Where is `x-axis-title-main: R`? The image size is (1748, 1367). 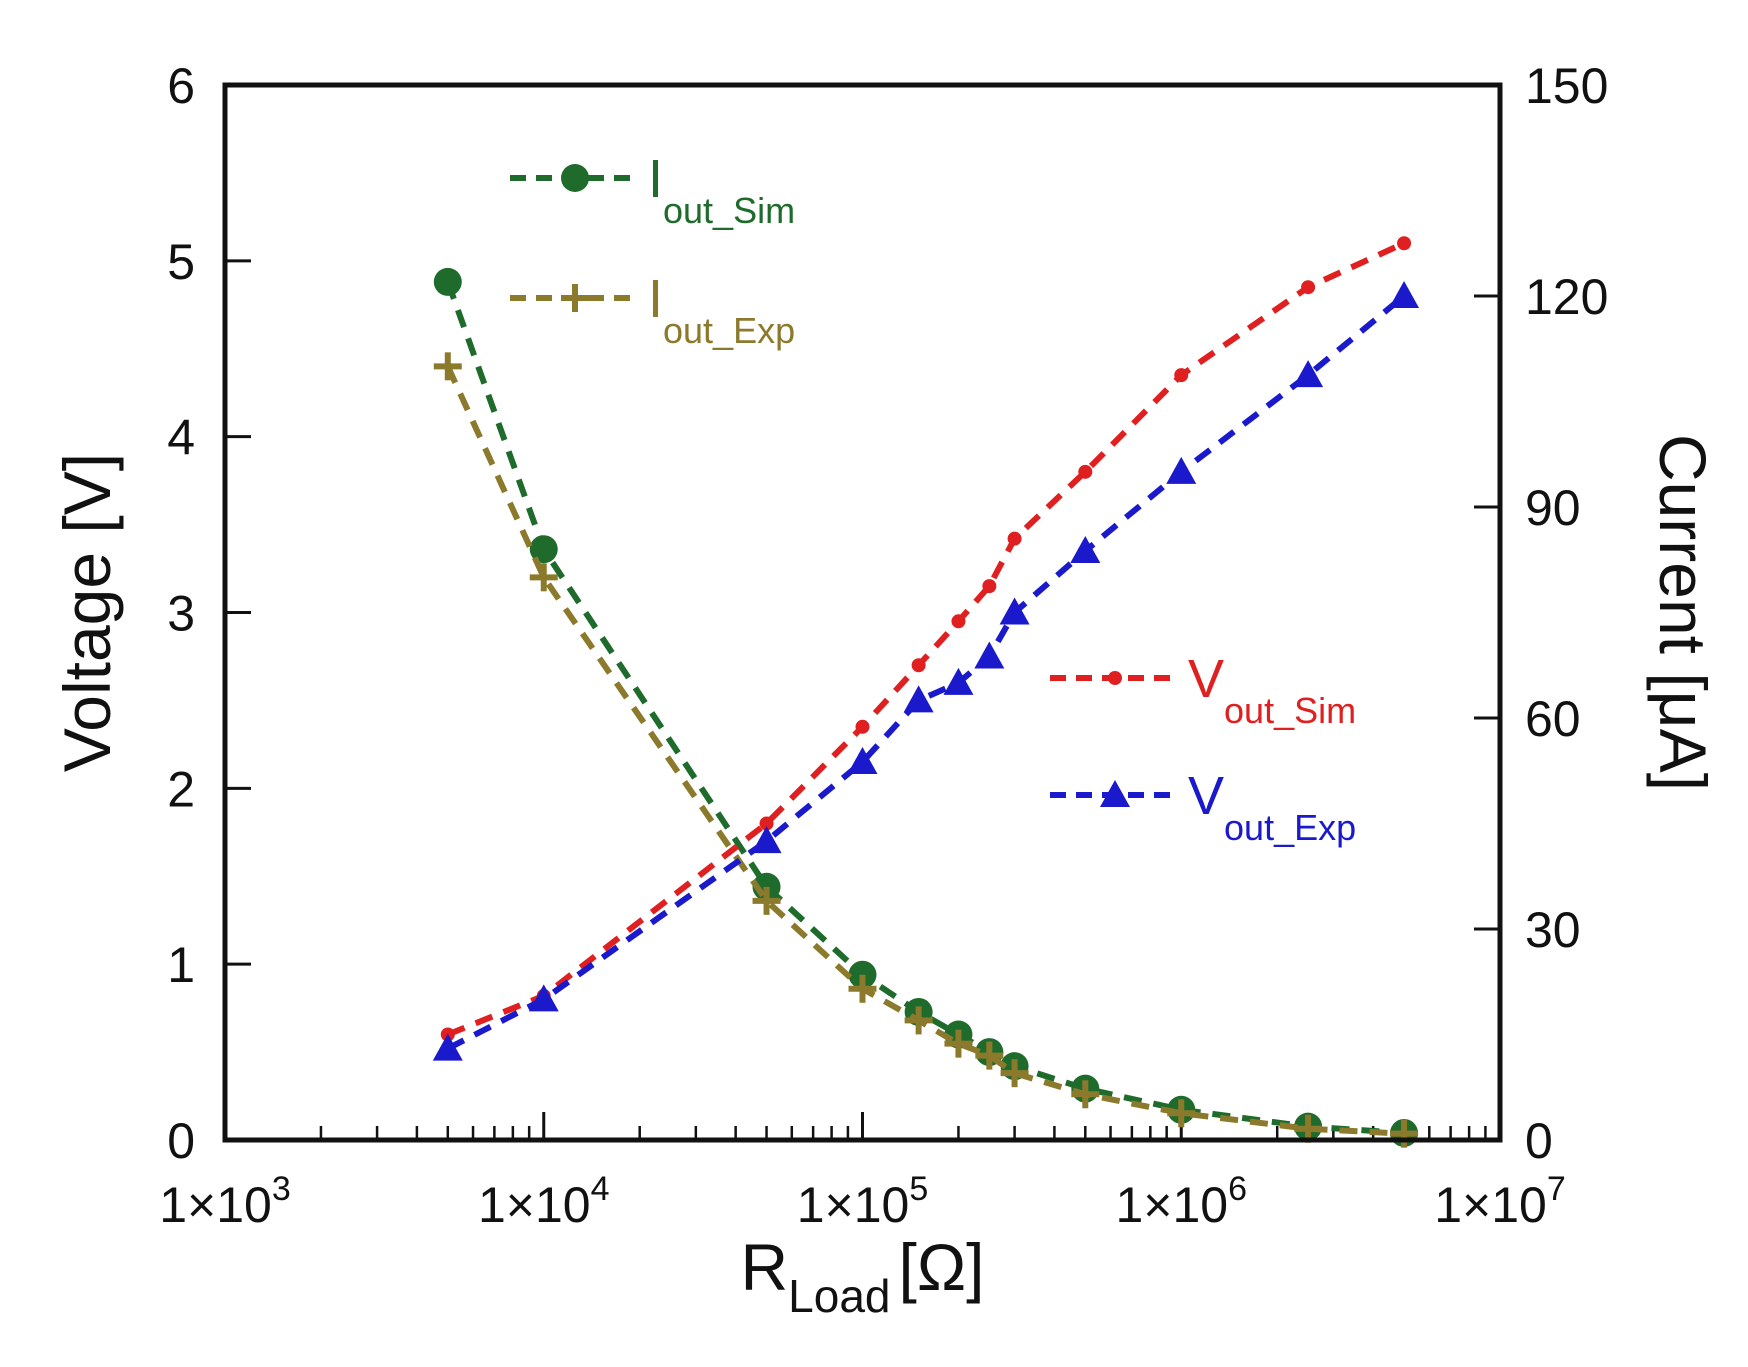 x-axis-title-main: R is located at coordinates (764, 1267).